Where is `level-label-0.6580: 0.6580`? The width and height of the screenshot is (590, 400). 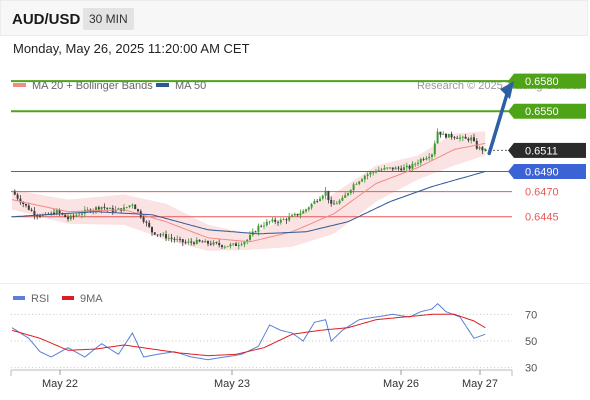 level-label-0.6580: 0.6580 is located at coordinates (542, 82).